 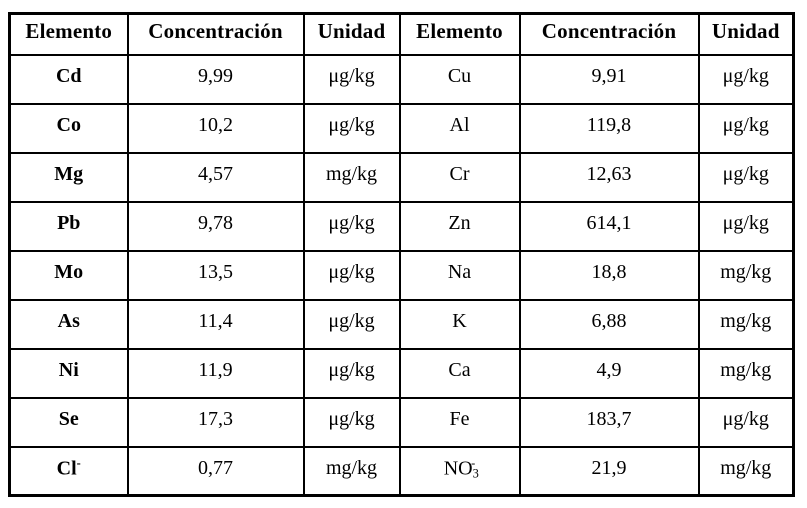 I want to click on concentration-cell: 18,8, so click(x=609, y=275).